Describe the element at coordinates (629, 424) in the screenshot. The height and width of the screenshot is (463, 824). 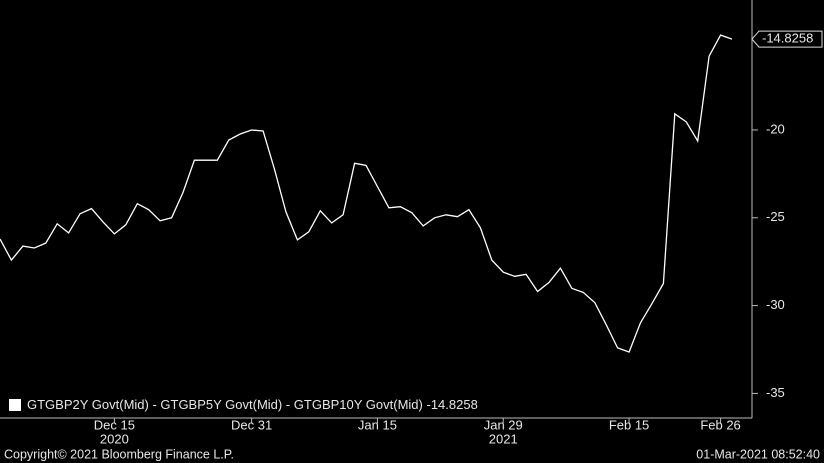
I see `x-tick-label: Feb 15` at that location.